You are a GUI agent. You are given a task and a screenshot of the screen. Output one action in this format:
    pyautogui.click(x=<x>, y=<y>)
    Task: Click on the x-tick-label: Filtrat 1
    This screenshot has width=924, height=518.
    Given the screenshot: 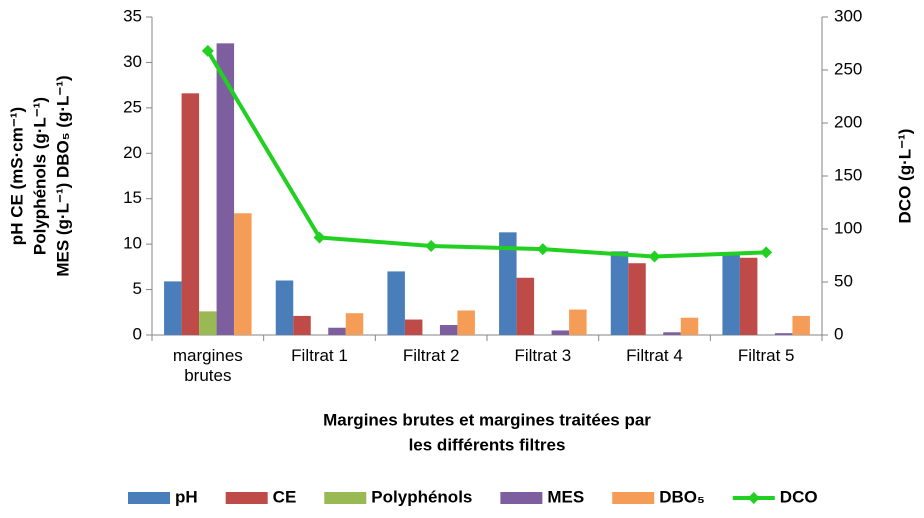 What is the action you would take?
    pyautogui.click(x=319, y=355)
    